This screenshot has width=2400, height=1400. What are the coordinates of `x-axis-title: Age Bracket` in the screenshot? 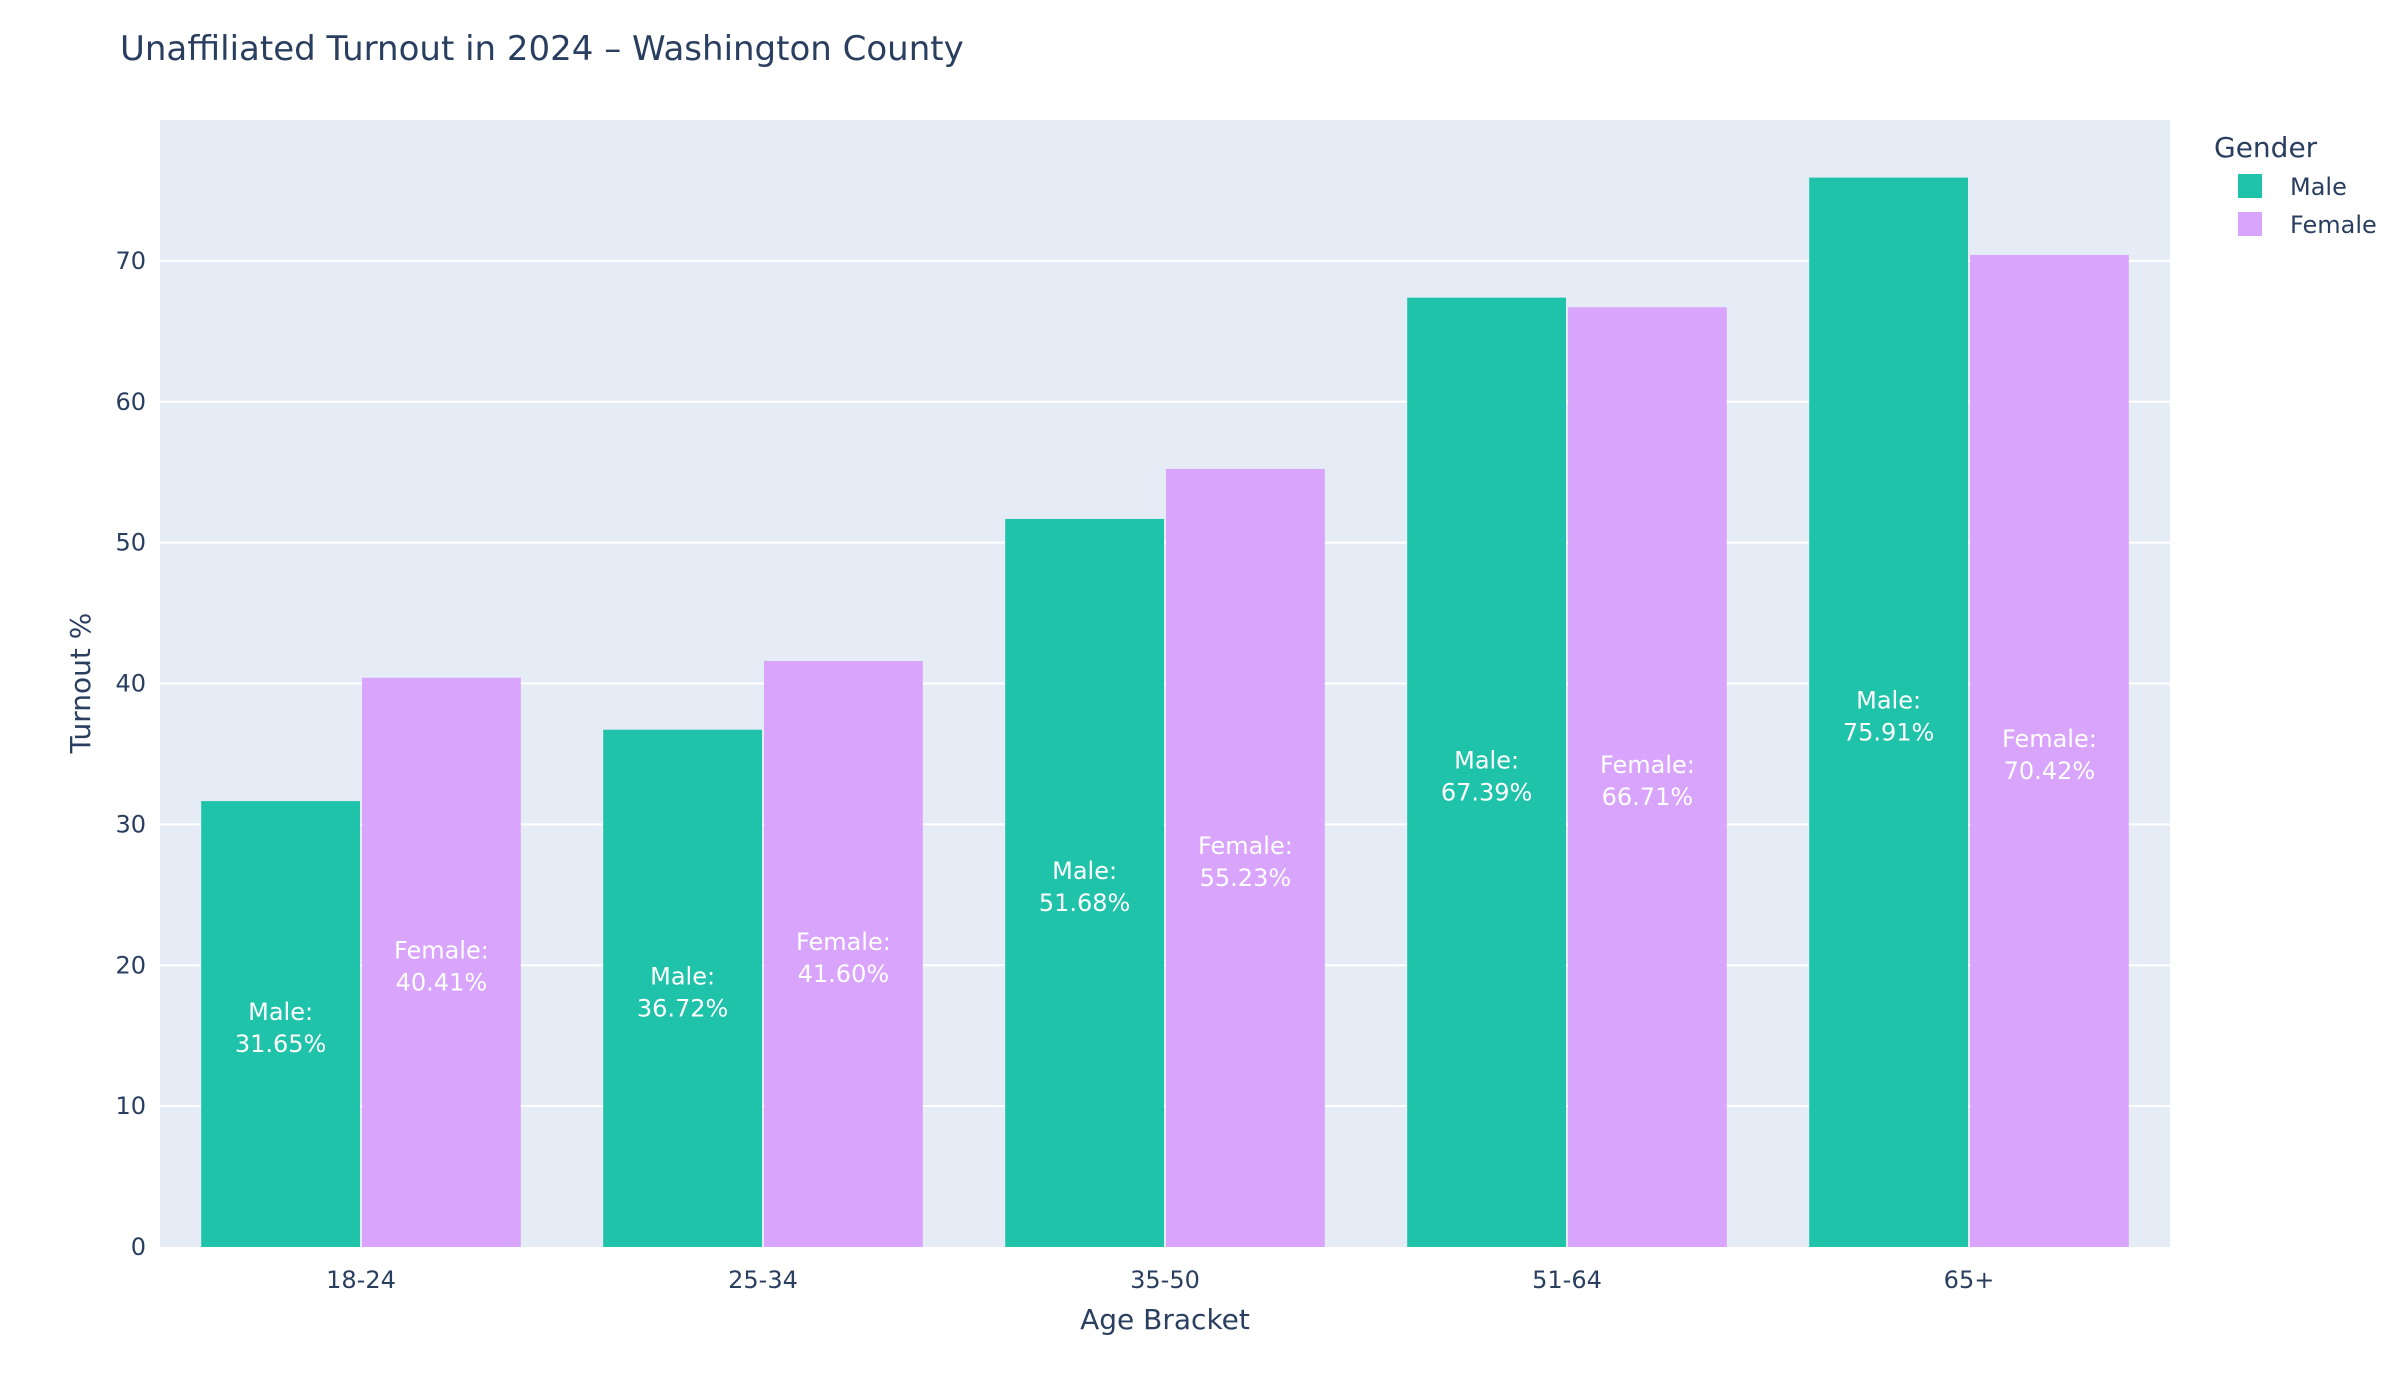 It's located at (1165, 1319).